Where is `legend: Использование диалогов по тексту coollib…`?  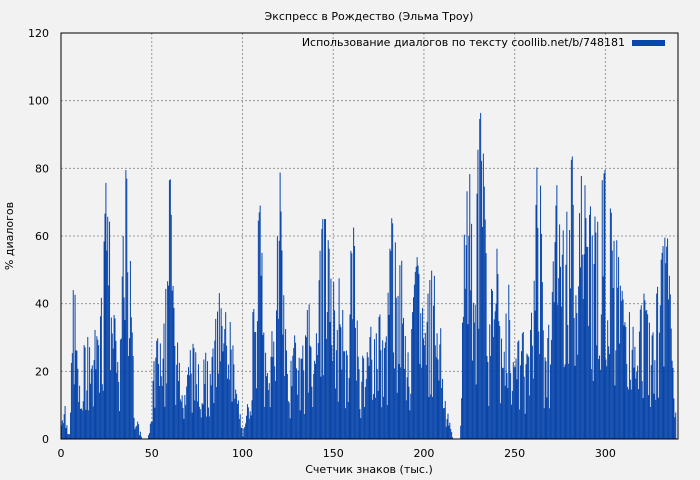 legend: Использование диалогов по тексту coollib… is located at coordinates (483, 42).